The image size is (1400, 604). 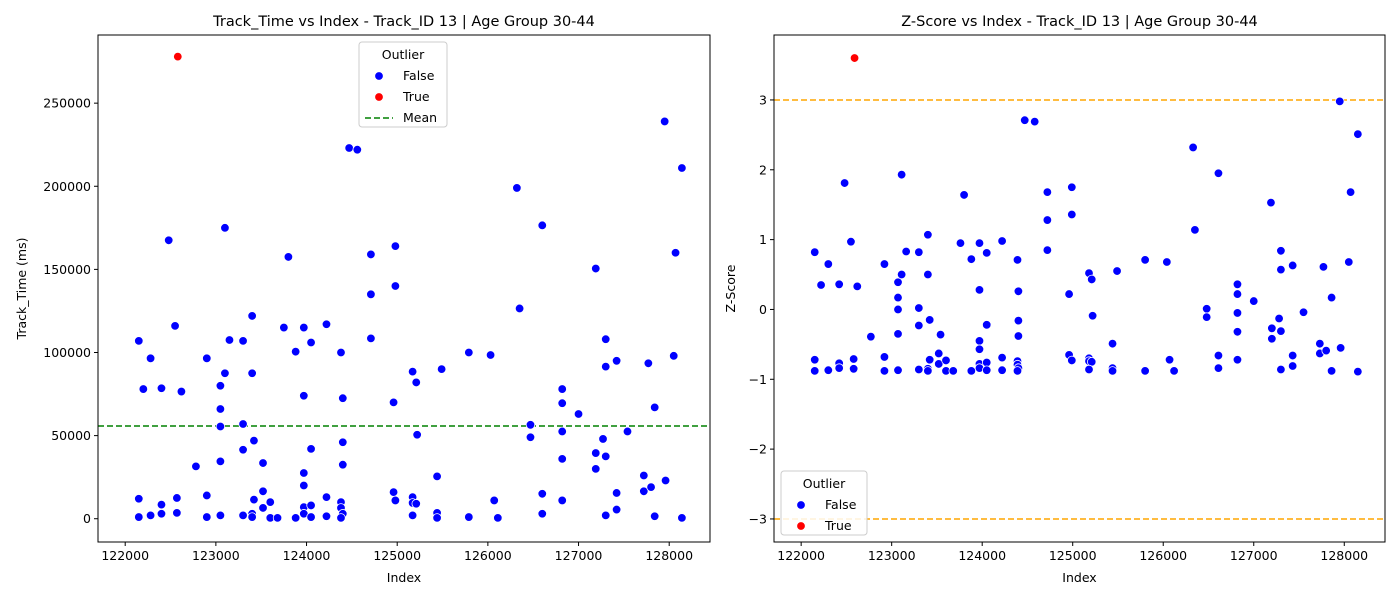 I want to click on y-tick-label: −2, so click(x=758, y=449).